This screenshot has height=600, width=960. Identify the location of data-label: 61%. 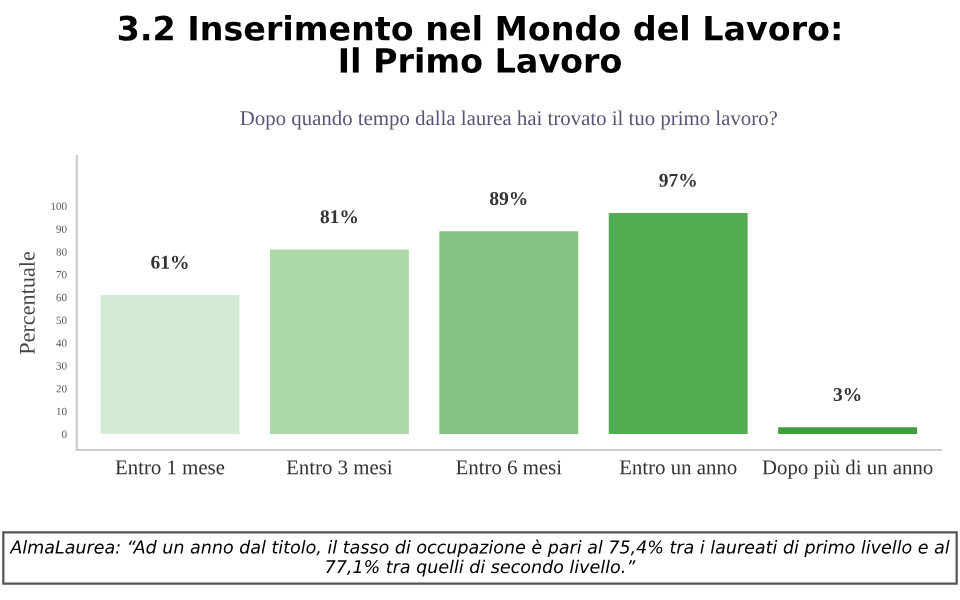
(169, 262).